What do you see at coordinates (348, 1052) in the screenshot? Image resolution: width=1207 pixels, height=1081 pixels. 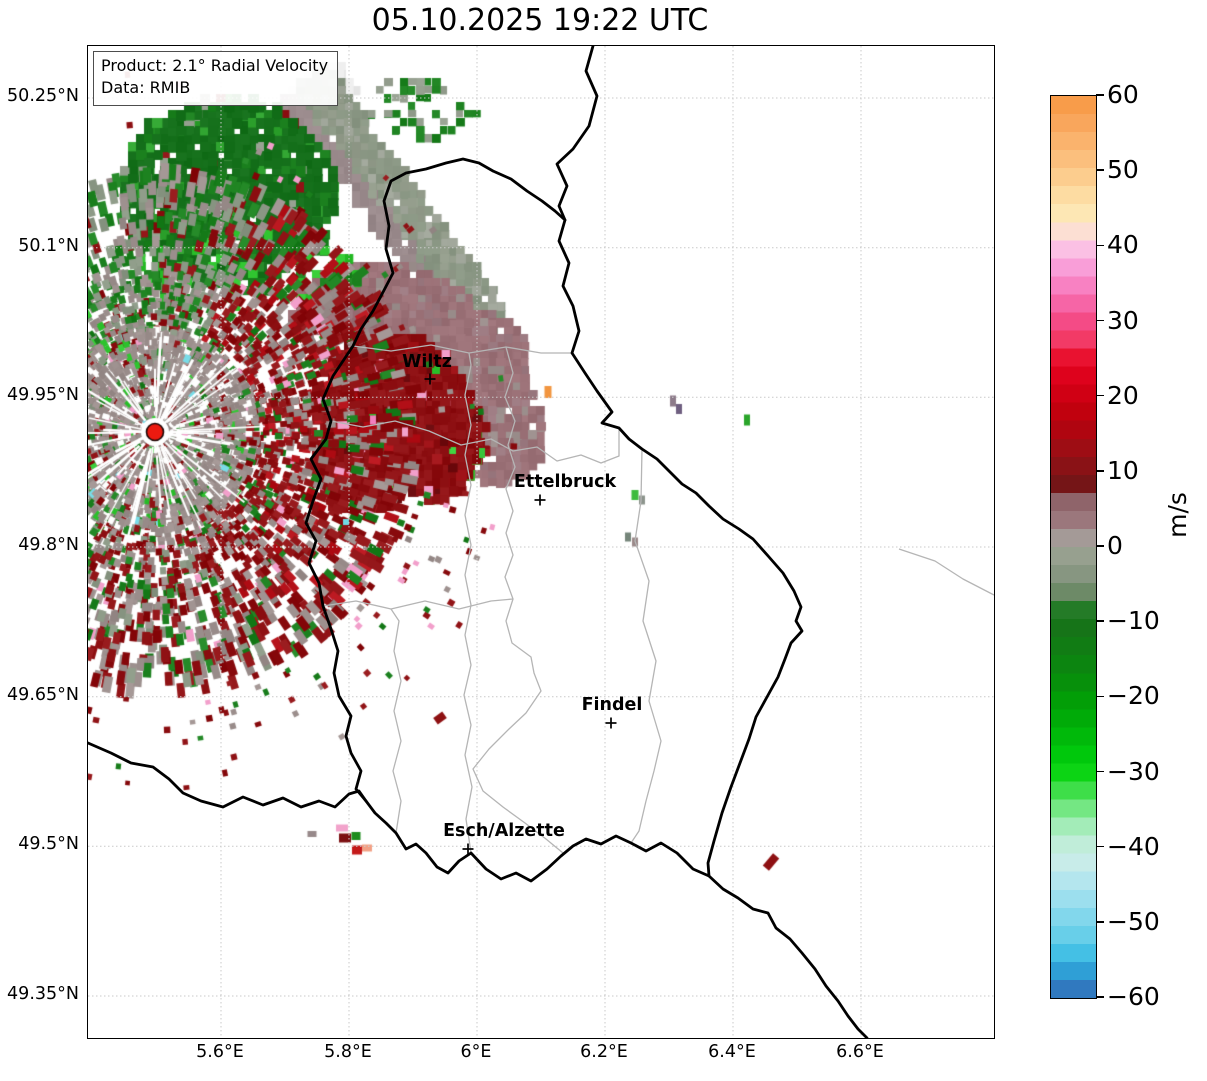 I see `lon-tick-label: 5.8°E` at bounding box center [348, 1052].